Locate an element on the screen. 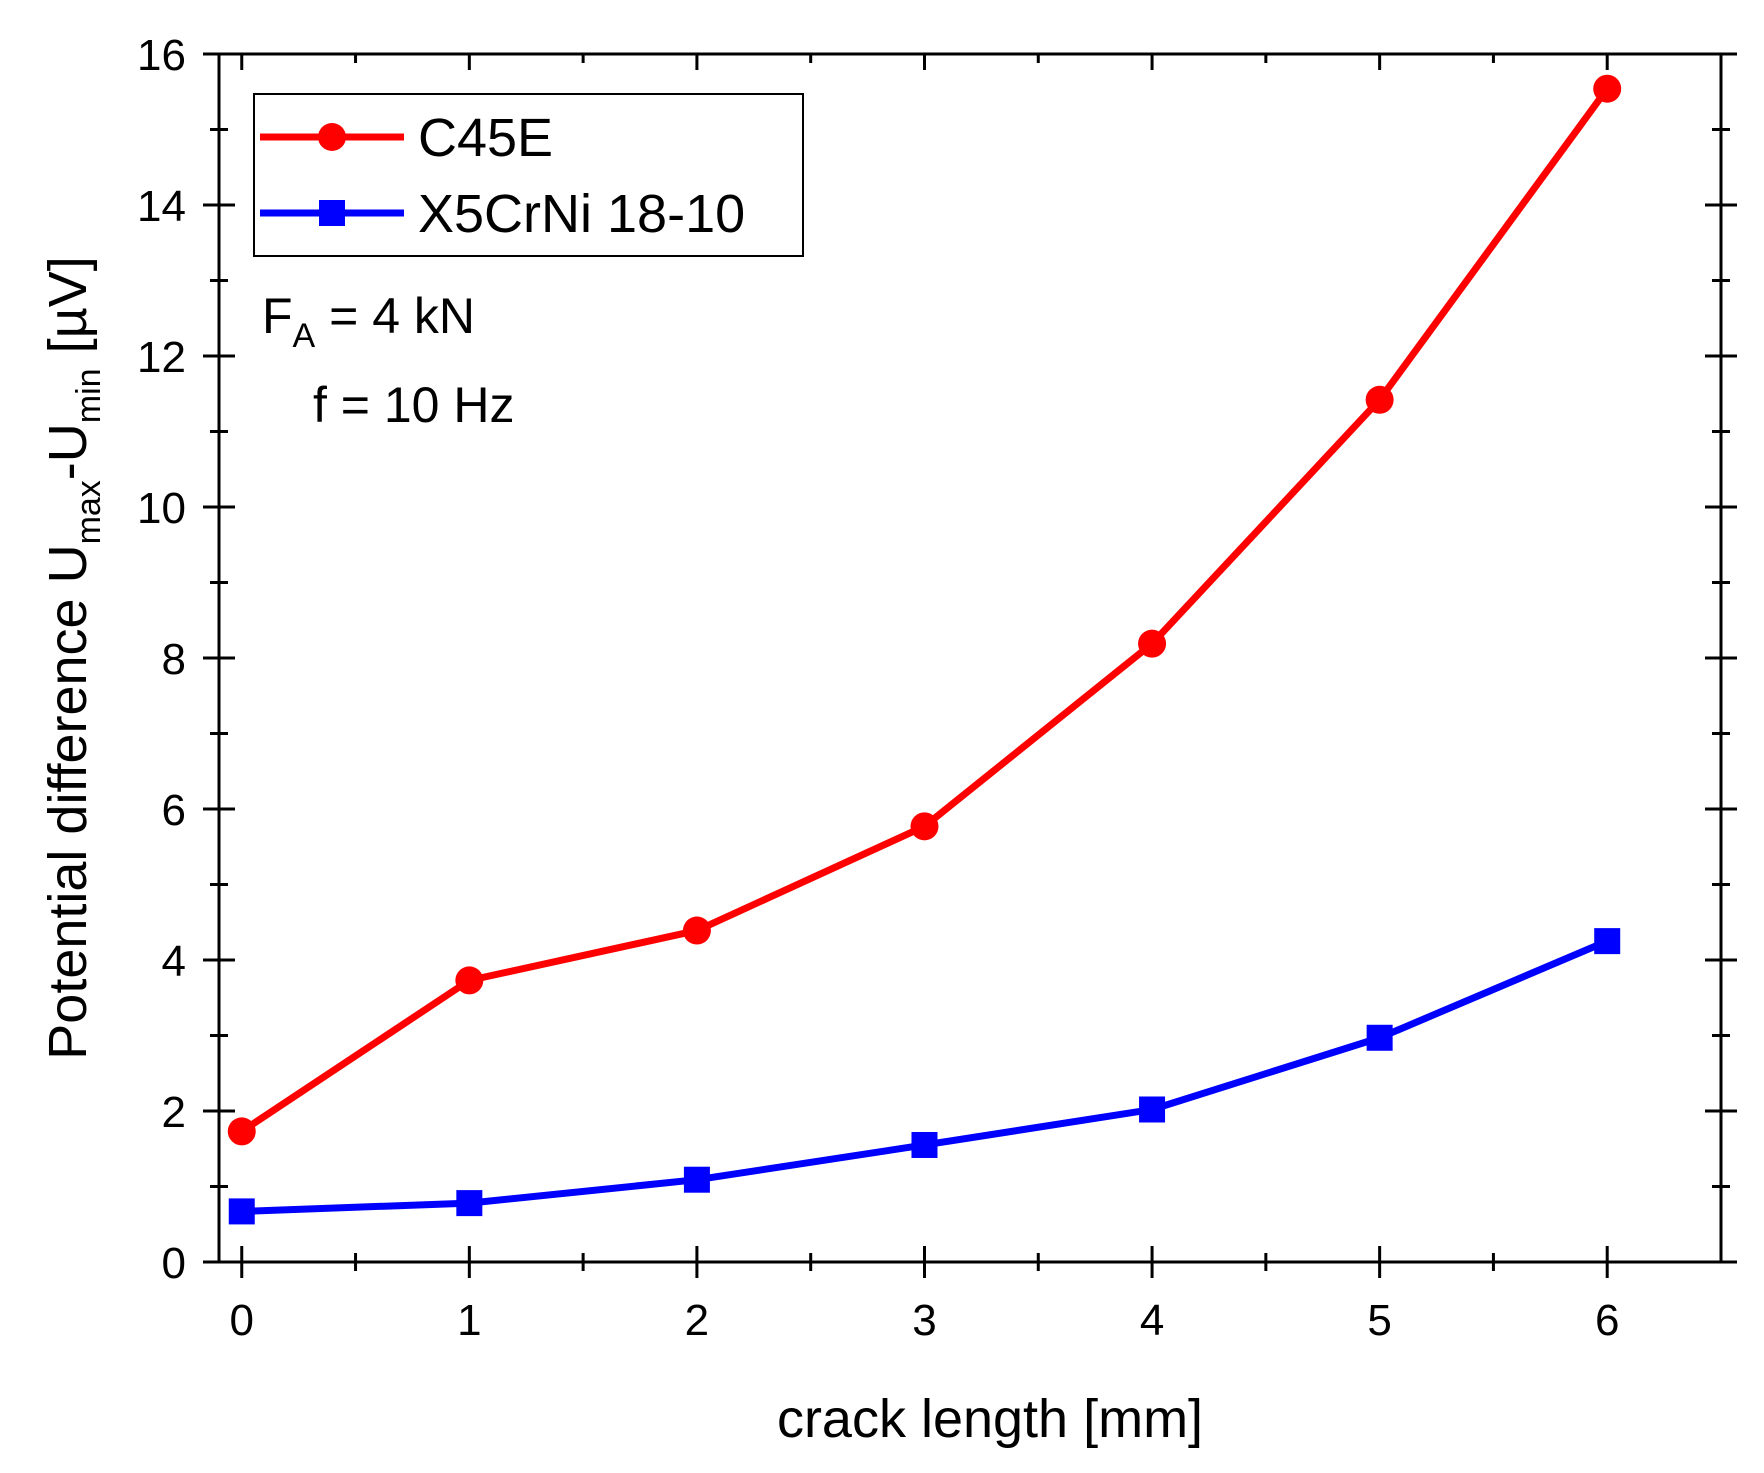 The width and height of the screenshot is (1764, 1473). x-tick-label: 5 is located at coordinates (1379, 1320).